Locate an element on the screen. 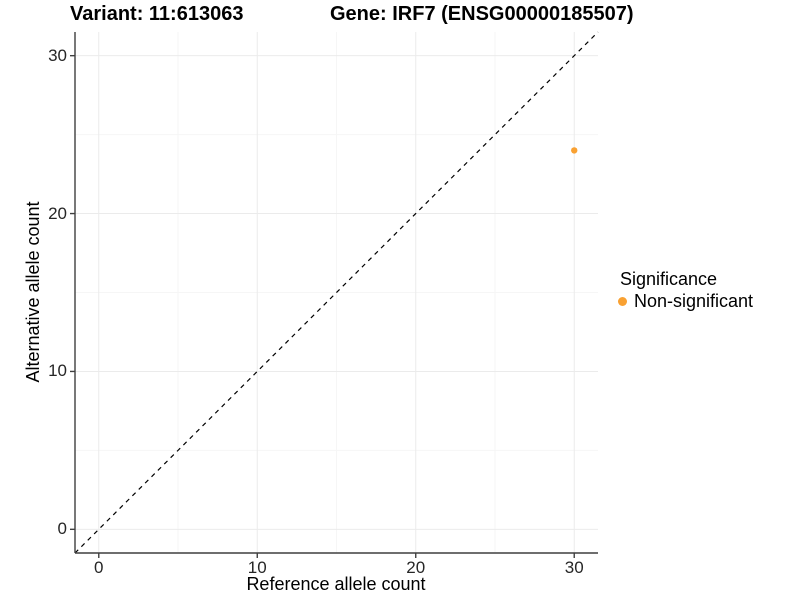  x-tick-label: 30 is located at coordinates (574, 567).